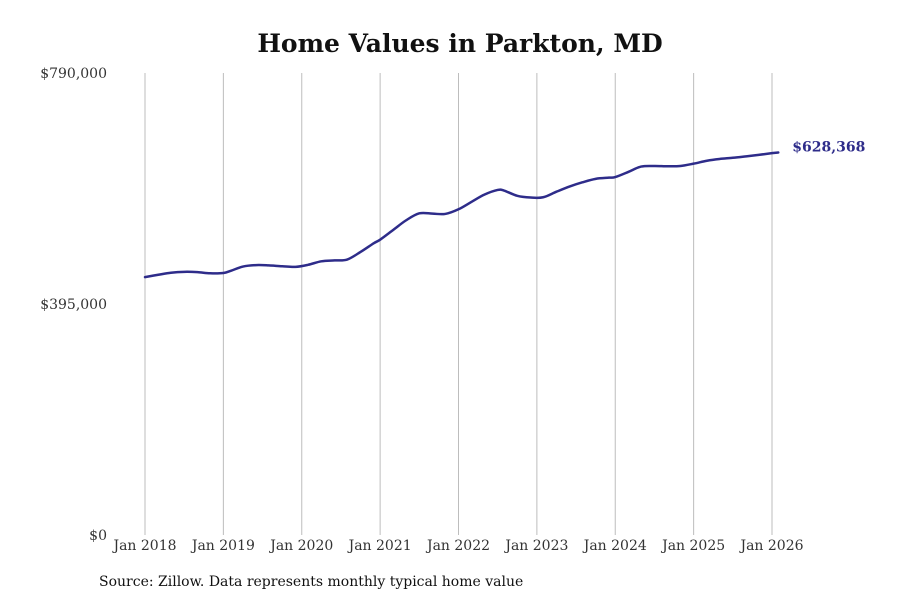  I want to click on x-tick-label: Jan 2023, so click(535, 546).